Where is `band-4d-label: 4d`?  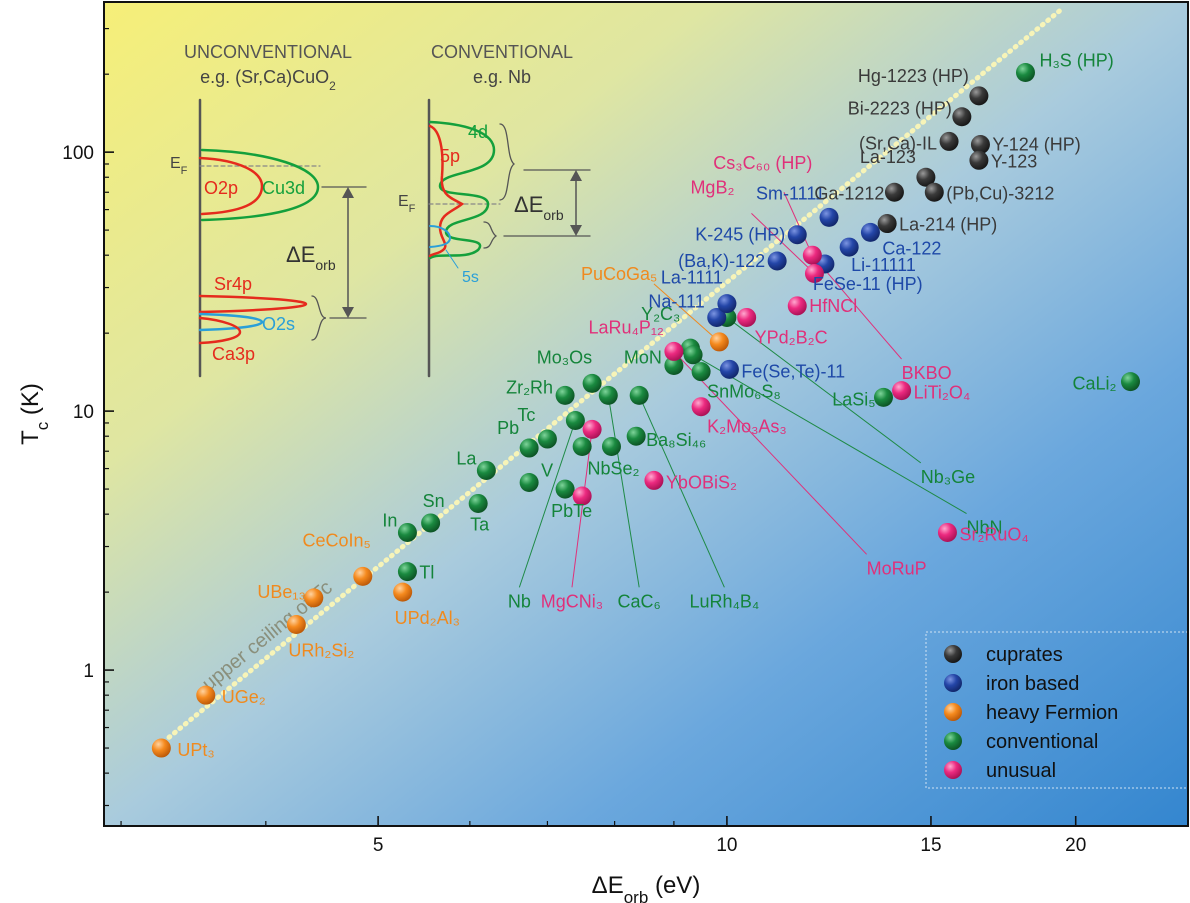
band-4d-label: 4d is located at coordinates (478, 132).